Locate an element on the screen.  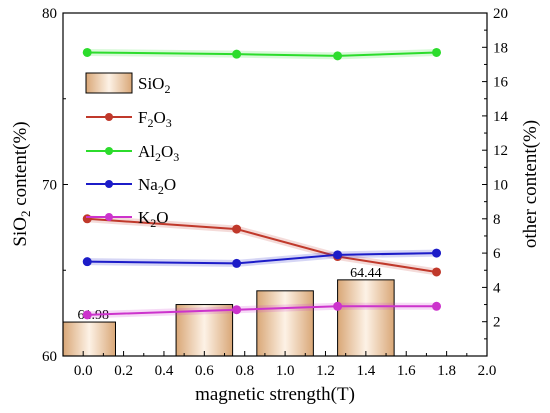
y-axis-right-title: other content(%) is located at coordinates (530, 184).